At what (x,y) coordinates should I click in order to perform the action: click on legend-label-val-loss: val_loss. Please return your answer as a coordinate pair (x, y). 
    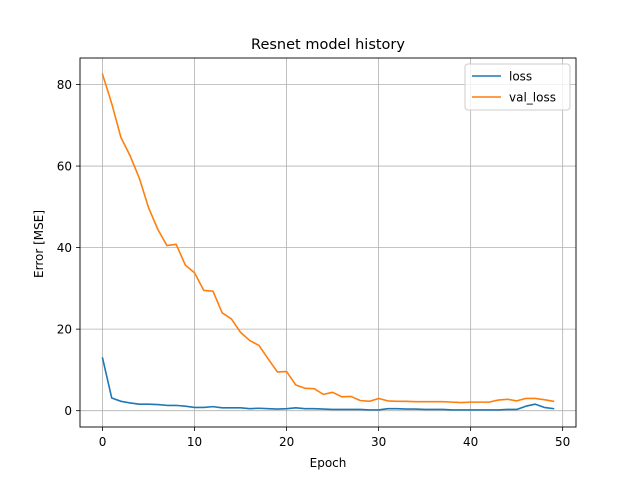
    Looking at the image, I should click on (532, 98).